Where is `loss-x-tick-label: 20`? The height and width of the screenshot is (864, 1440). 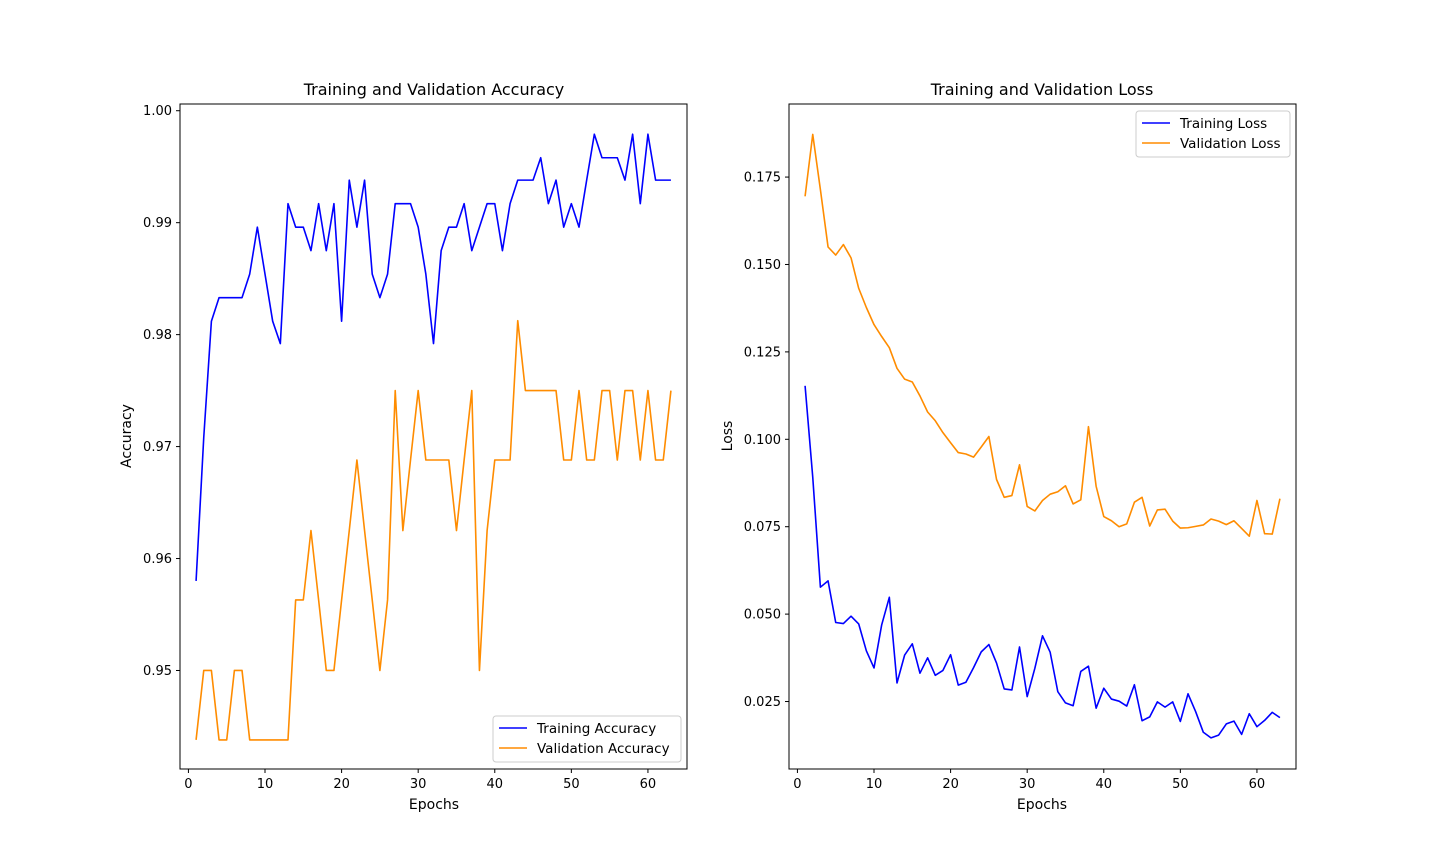
loss-x-tick-label: 20 is located at coordinates (950, 784).